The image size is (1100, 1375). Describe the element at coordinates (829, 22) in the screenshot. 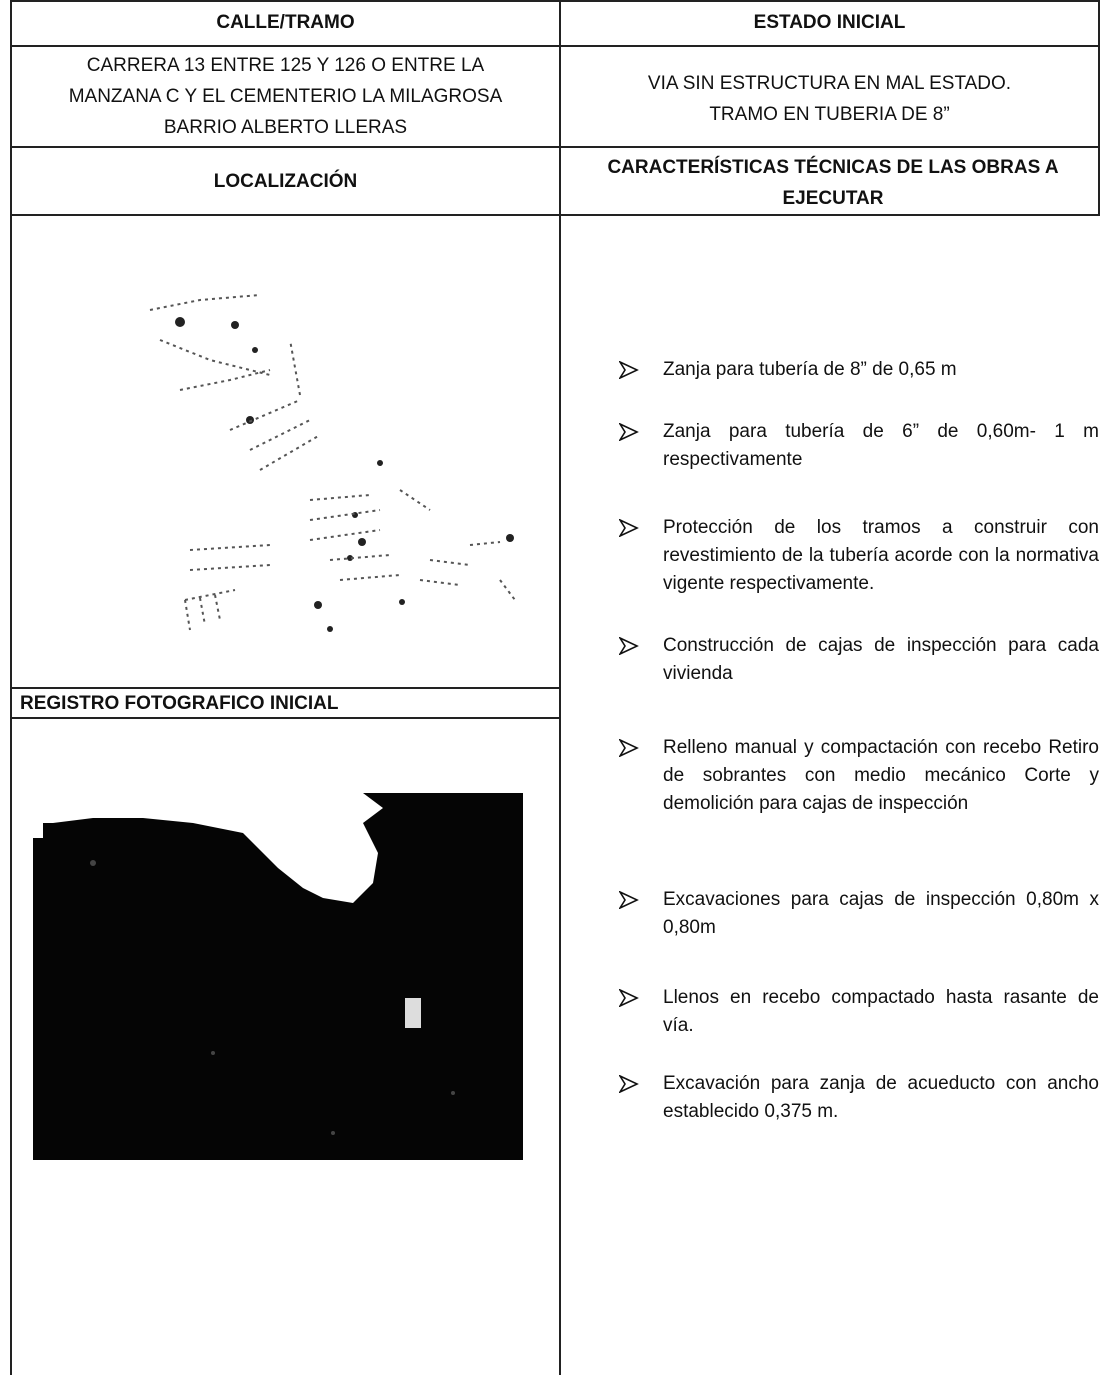

I see `header: ESTADO INICIAL` at that location.